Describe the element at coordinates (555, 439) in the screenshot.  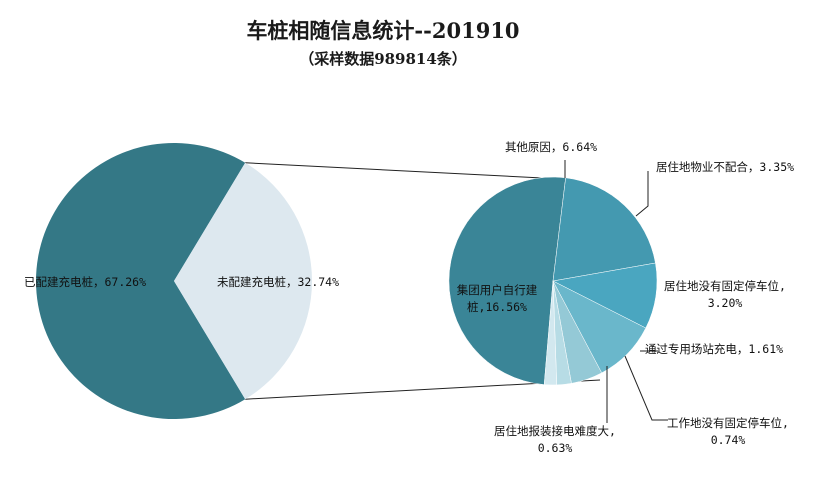
I see `breakdown-label-6: 居住地报装接电难度大, 0.63%` at that location.